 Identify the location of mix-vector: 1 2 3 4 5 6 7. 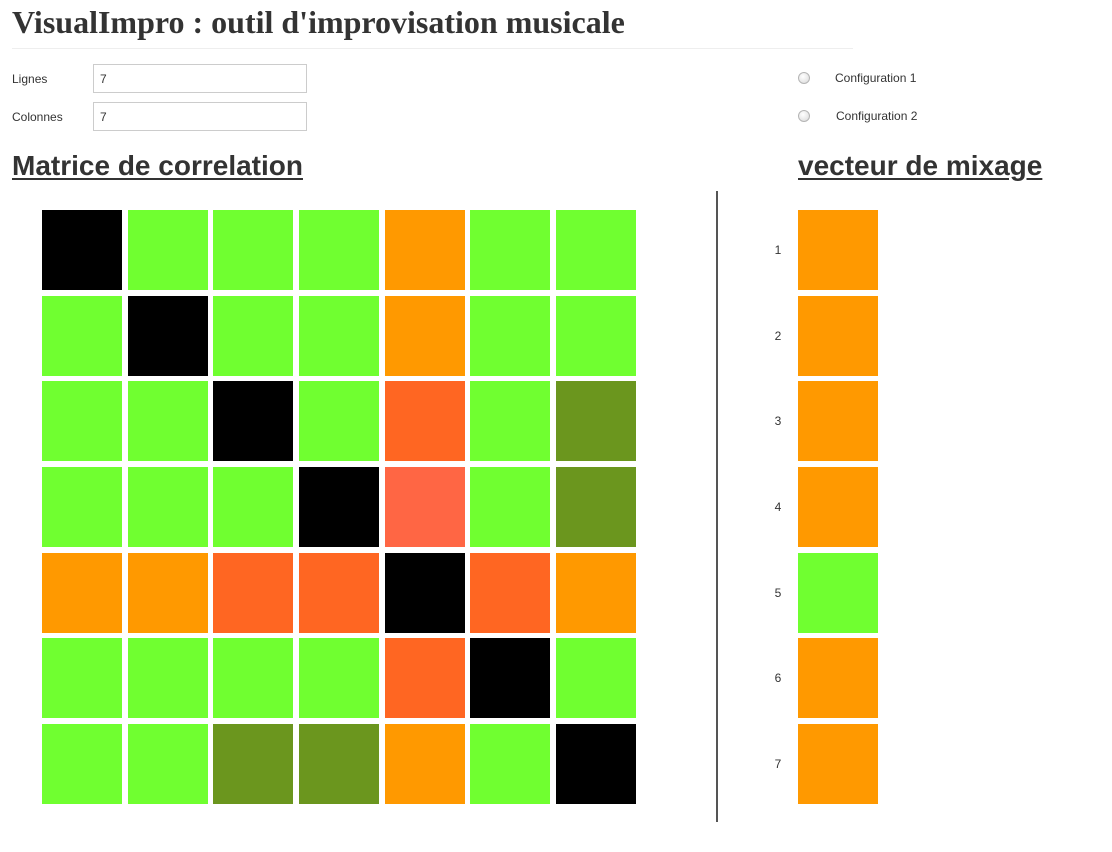
(819, 507).